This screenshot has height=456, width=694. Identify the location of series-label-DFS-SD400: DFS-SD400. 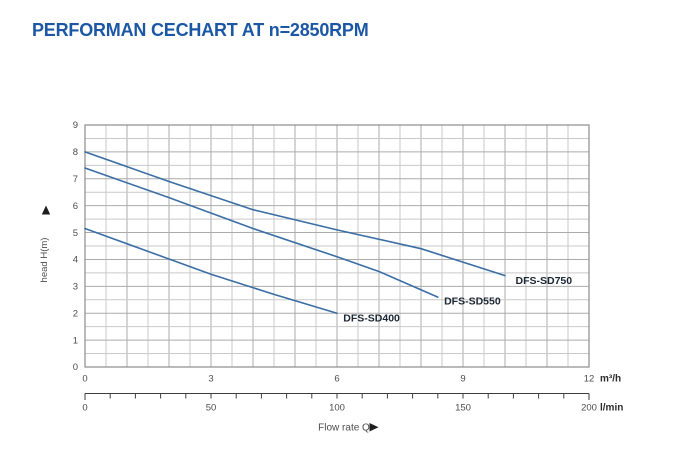
(371, 318).